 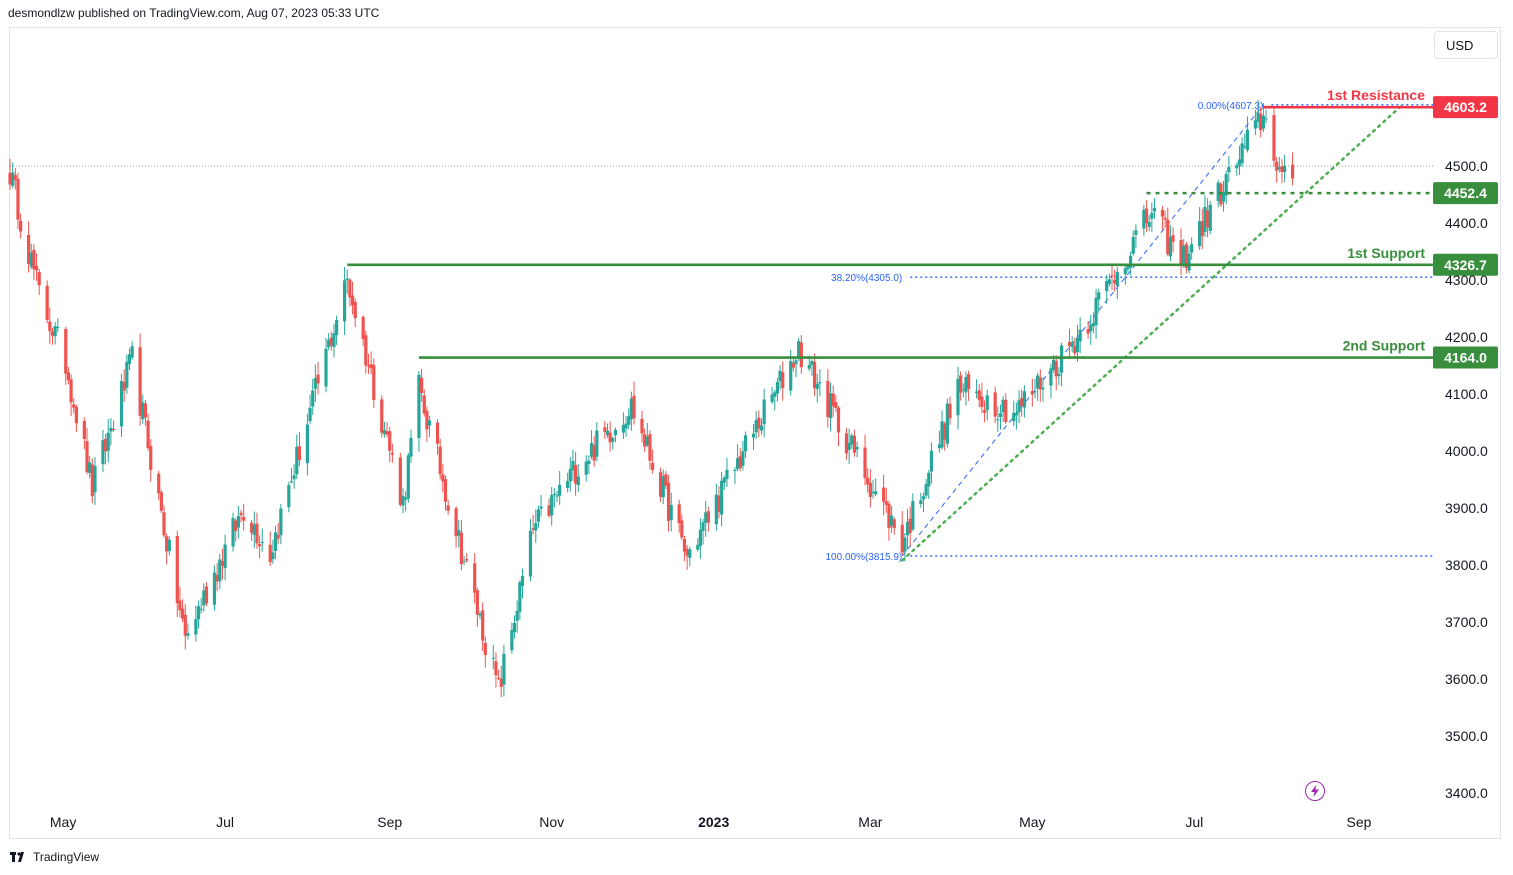 I want to click on footer-brand: TradingView, so click(x=54, y=857).